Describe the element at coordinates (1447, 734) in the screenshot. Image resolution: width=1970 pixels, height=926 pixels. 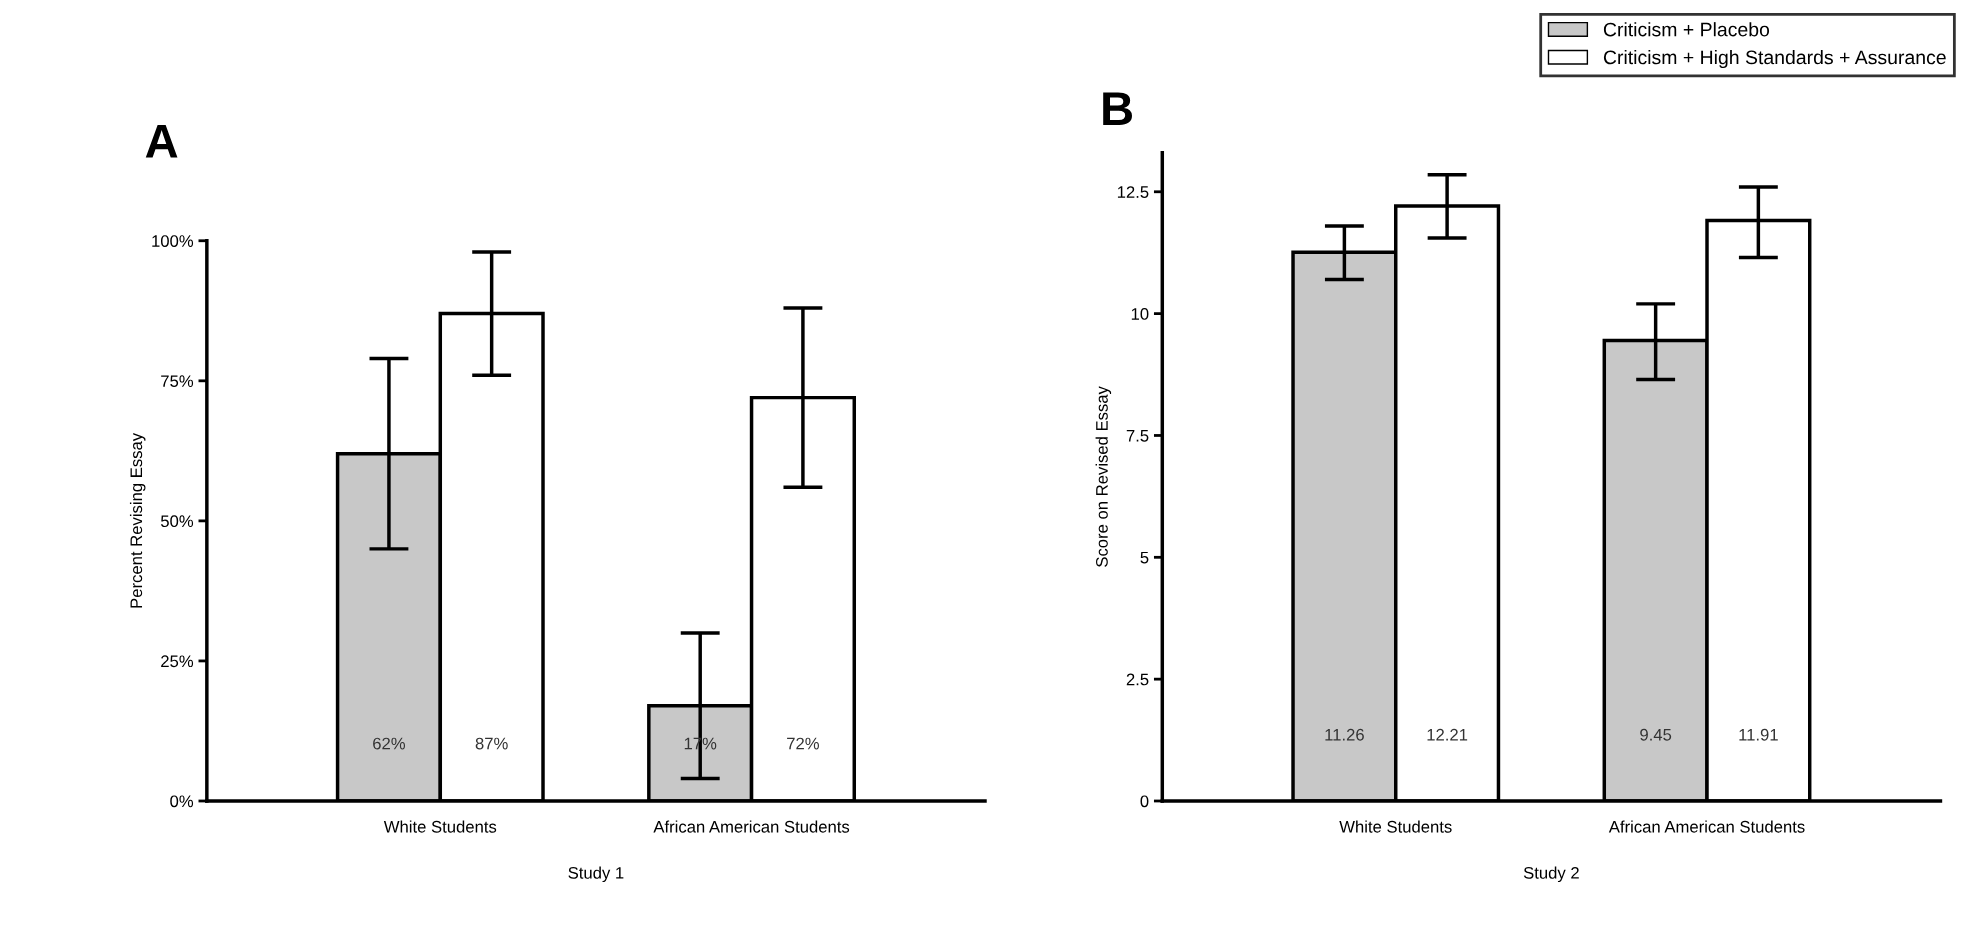
I see `data-label: 12.21` at that location.